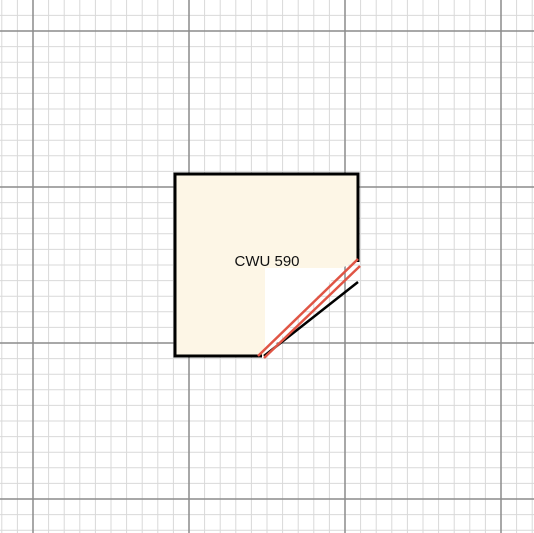 This screenshot has width=534, height=533. I want to click on room-cwu-590: CWU 590, so click(267, 265).